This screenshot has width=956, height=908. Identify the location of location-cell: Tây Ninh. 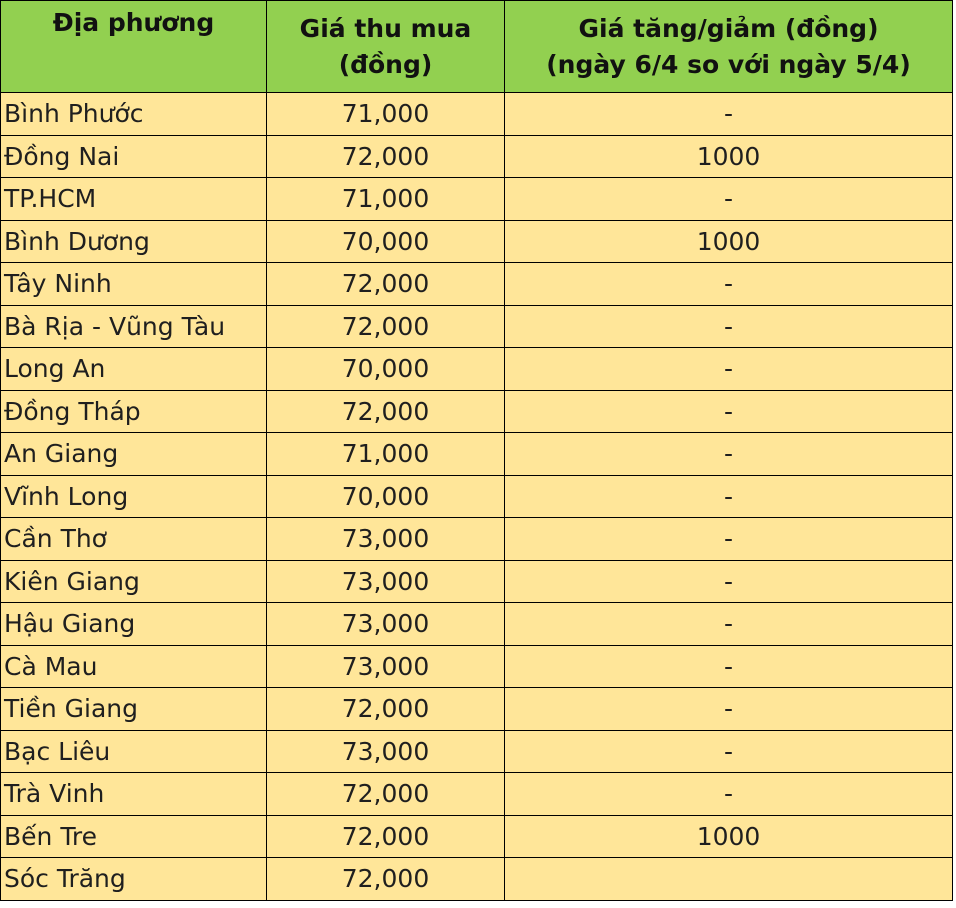
(133, 284).